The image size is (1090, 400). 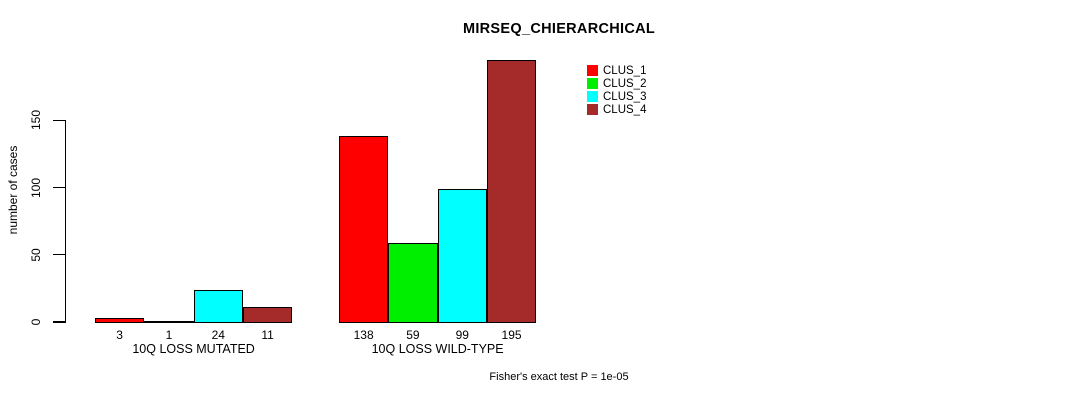 I want to click on legend: CLUS_1 CLUS_2 CLUS_3 CLUS_4, so click(x=616, y=90).